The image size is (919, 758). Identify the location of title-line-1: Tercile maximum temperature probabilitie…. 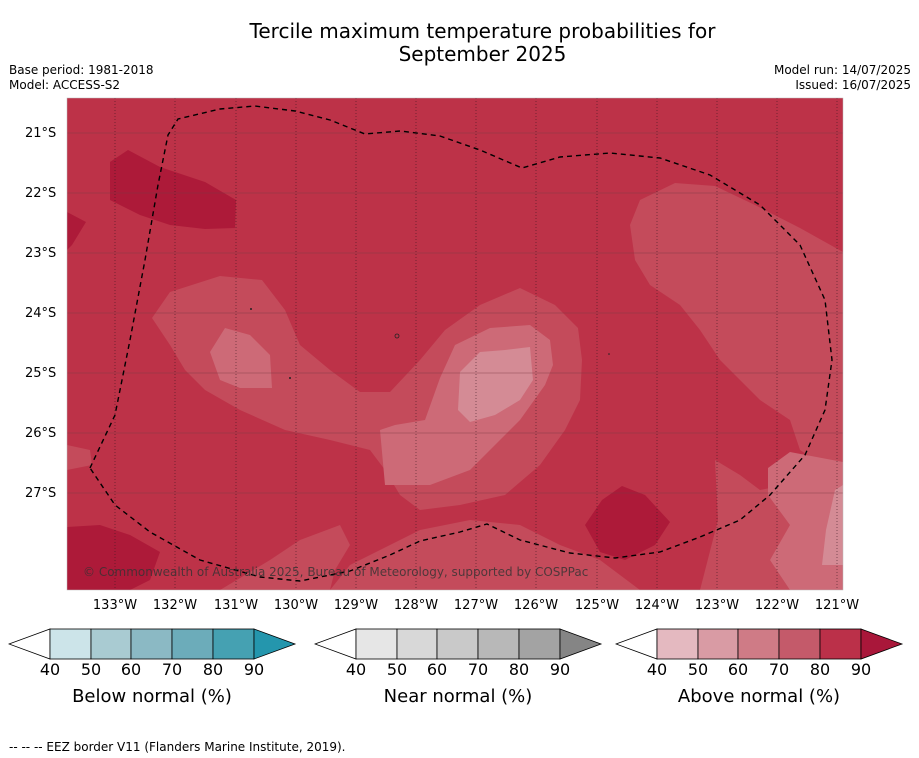
(482, 31).